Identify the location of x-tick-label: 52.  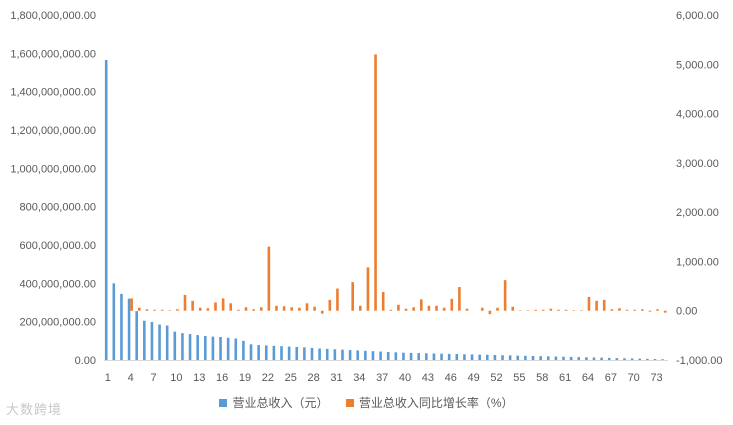
(496, 378).